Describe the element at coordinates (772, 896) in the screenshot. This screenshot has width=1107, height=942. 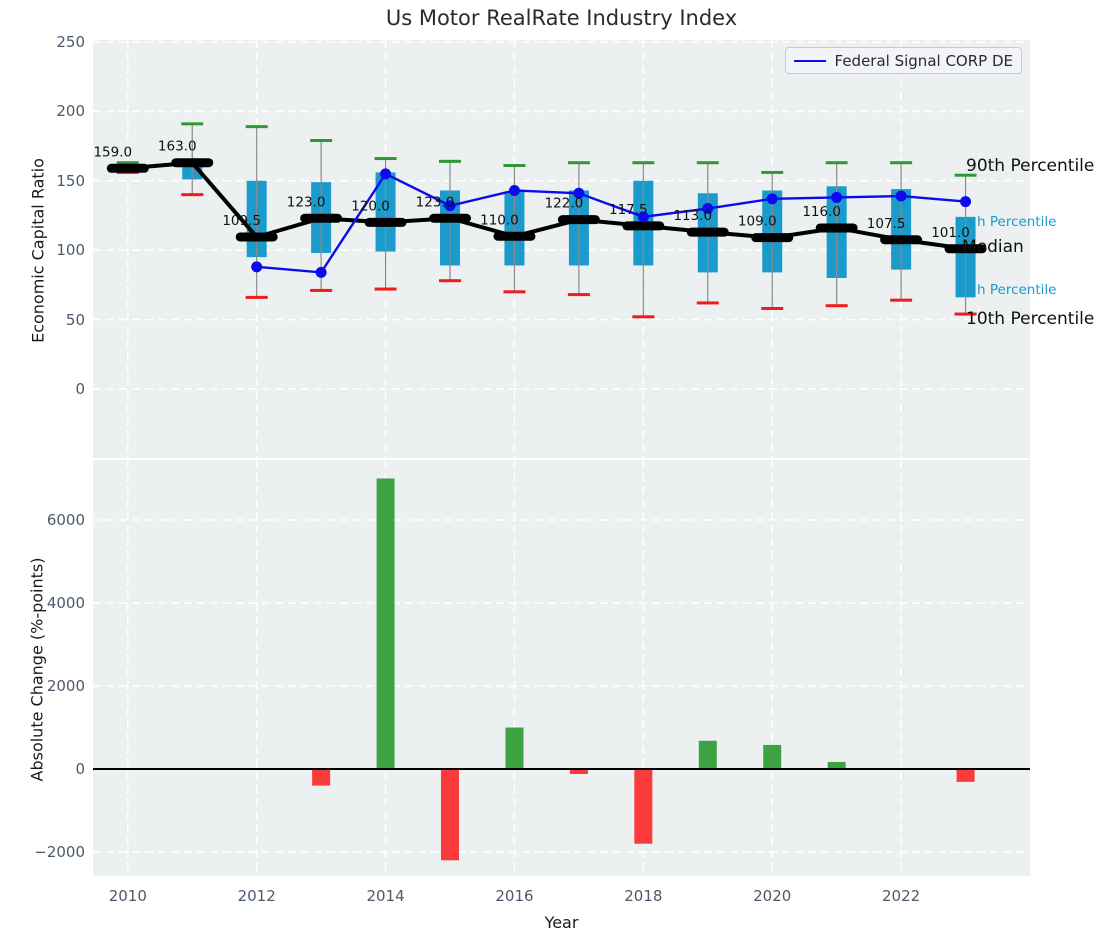
I see `xtick-2020: 2020` at that location.